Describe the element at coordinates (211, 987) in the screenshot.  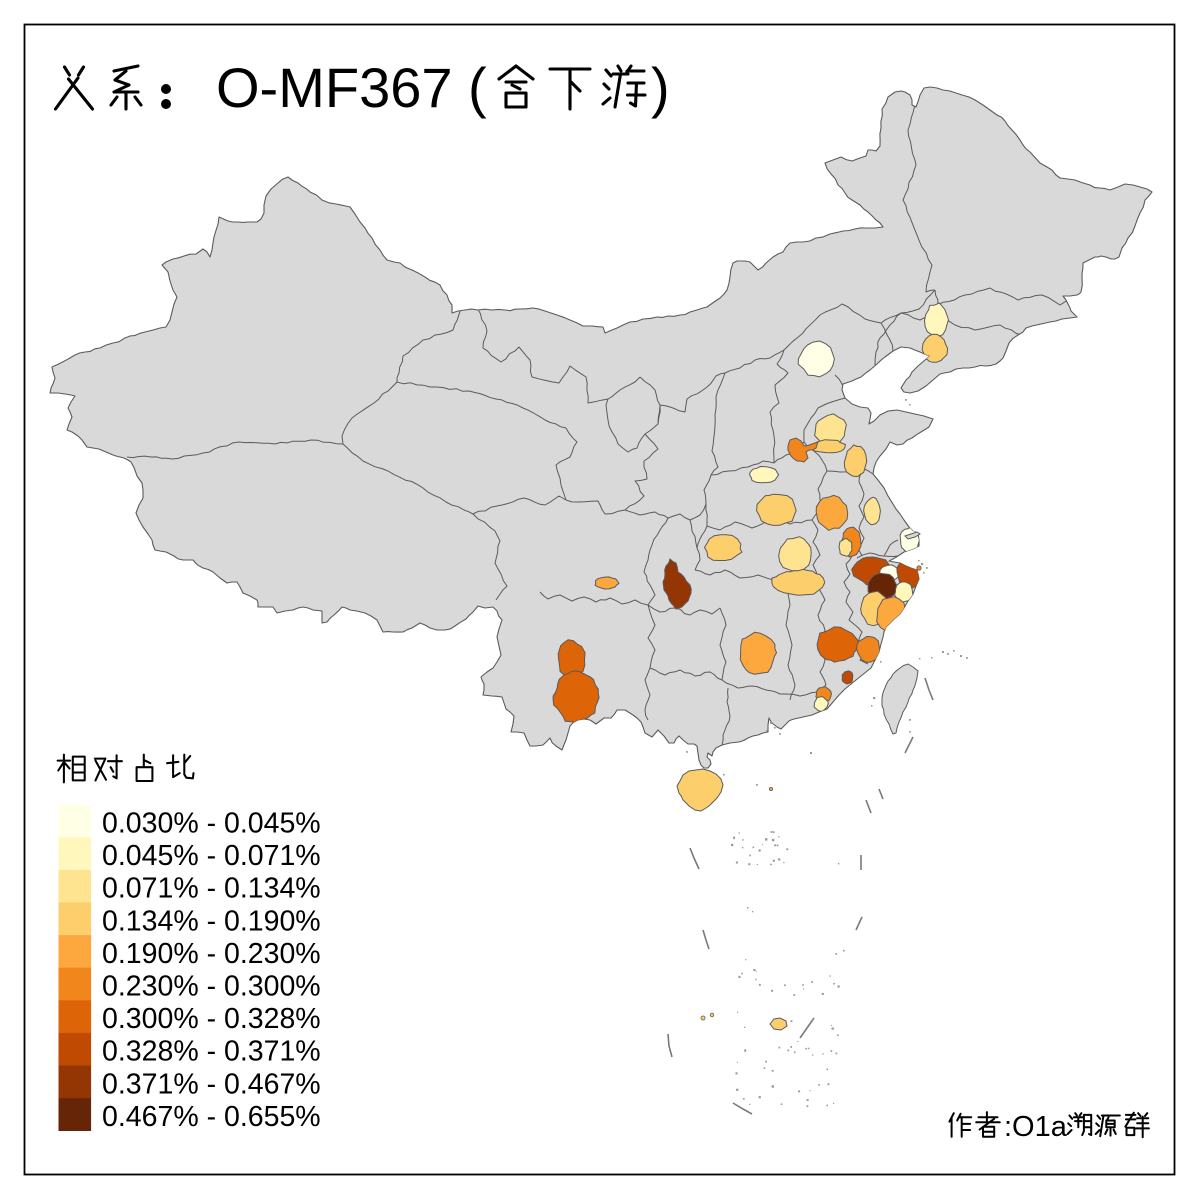
I see `svg-text: 0.230% - 0.300%` at that location.